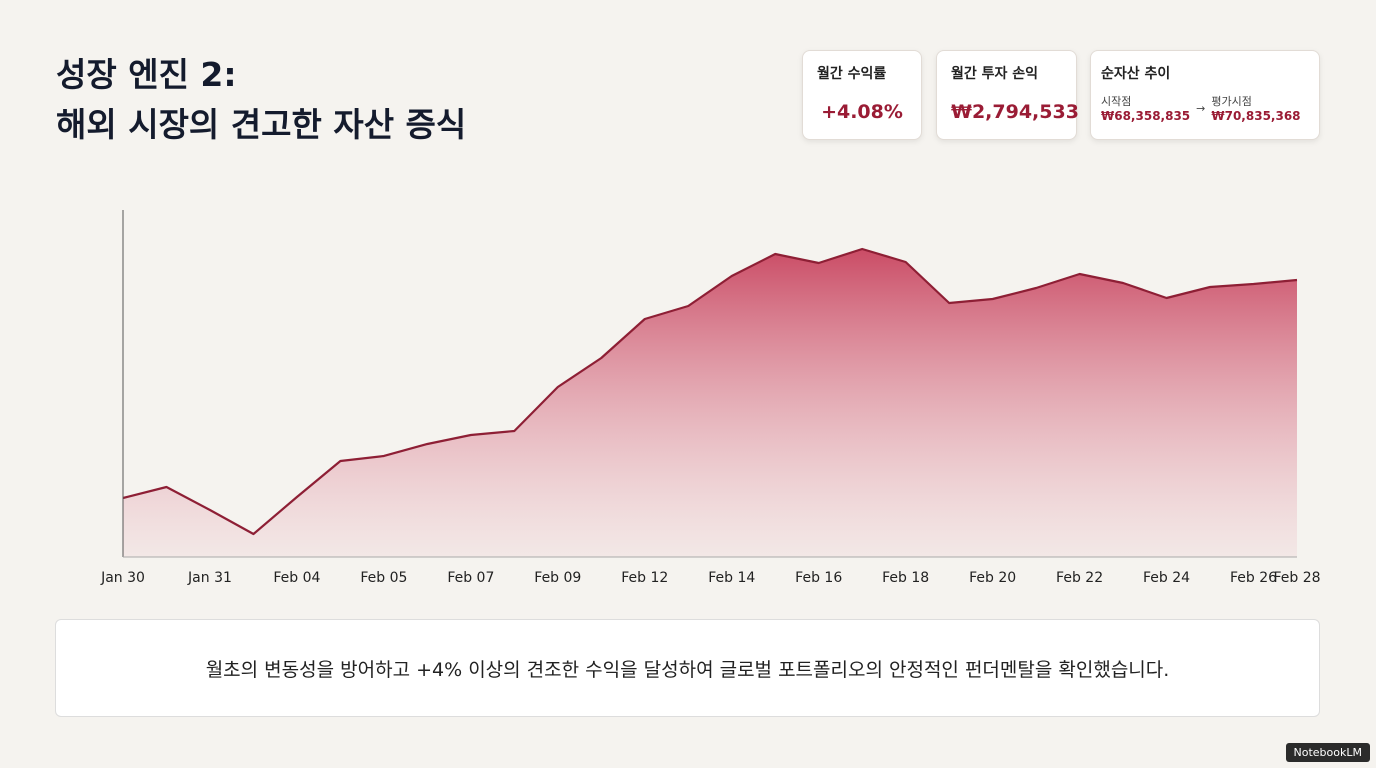  What do you see at coordinates (1145, 108) in the screenshot?
I see `start: 시작점 ₩68,358,835` at bounding box center [1145, 108].